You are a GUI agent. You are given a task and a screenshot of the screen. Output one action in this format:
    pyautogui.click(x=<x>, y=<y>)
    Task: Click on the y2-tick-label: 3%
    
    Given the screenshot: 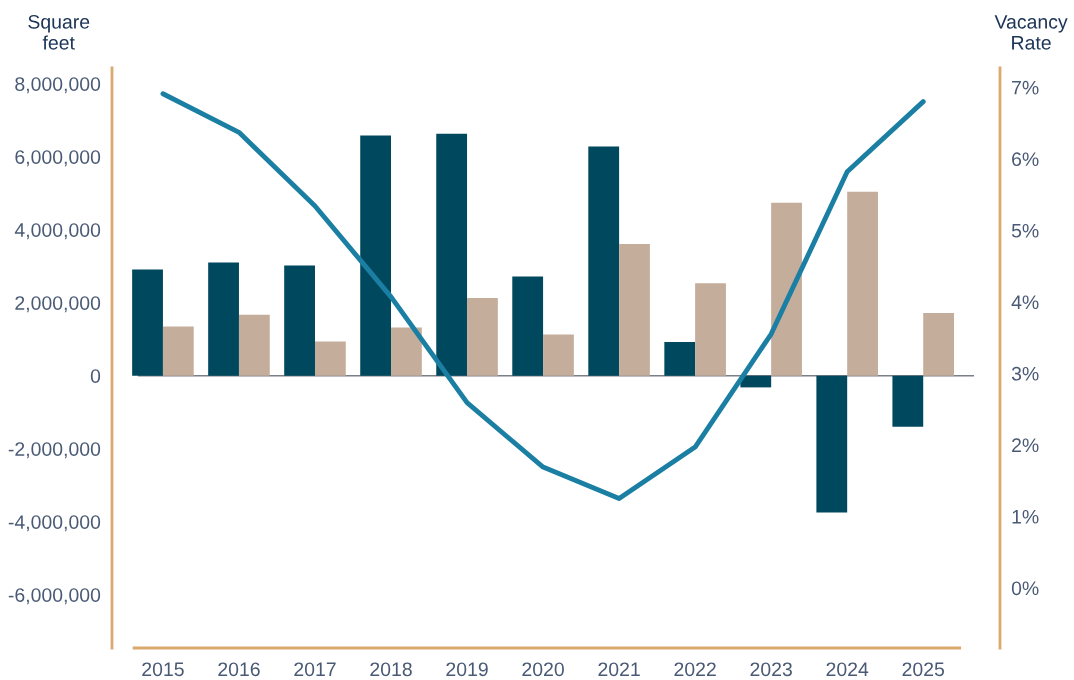 What is the action you would take?
    pyautogui.click(x=1025, y=373)
    